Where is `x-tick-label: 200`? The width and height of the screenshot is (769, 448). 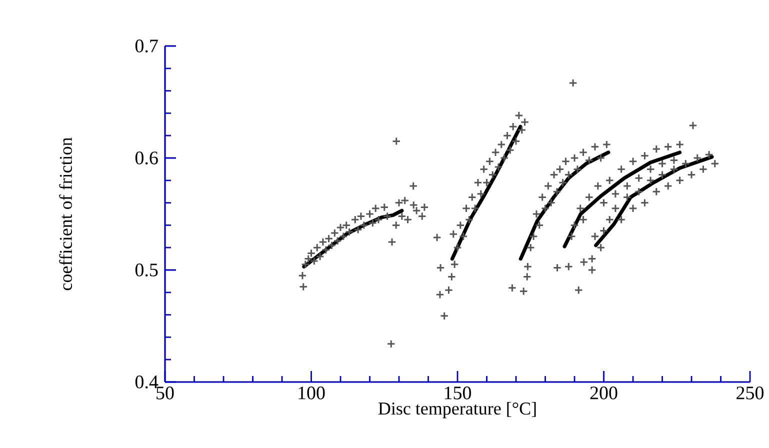 x-tick-label: 200 is located at coordinates (604, 393).